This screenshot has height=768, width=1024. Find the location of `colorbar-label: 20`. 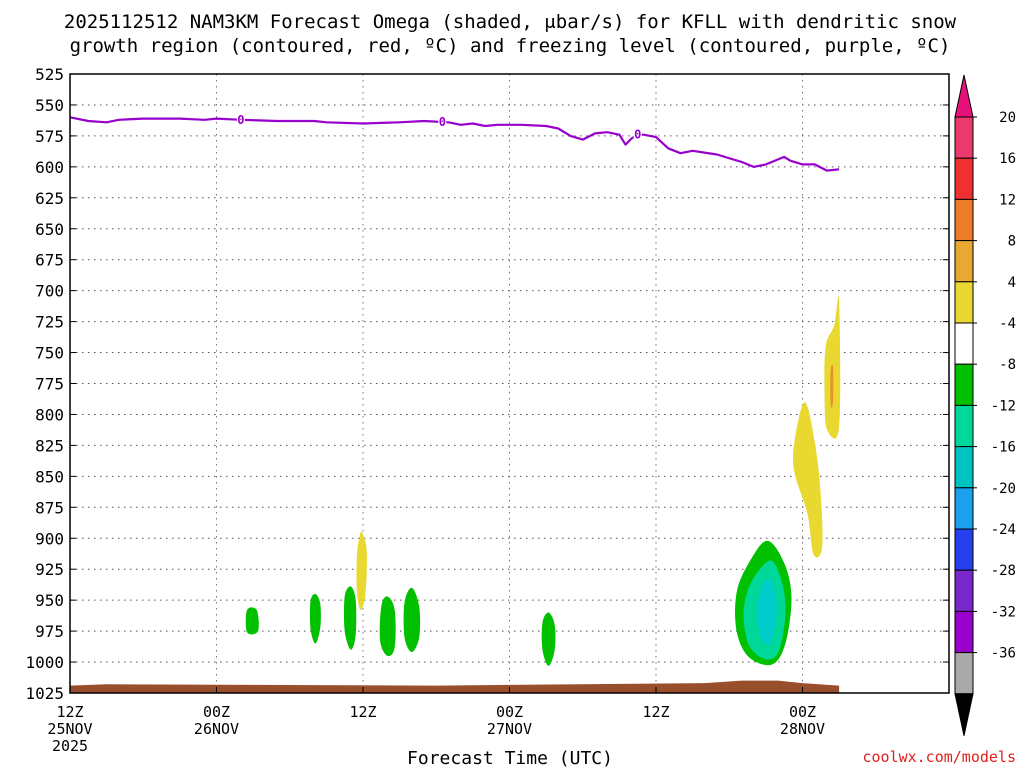

colorbar-label: 20 is located at coordinates (1007, 118).